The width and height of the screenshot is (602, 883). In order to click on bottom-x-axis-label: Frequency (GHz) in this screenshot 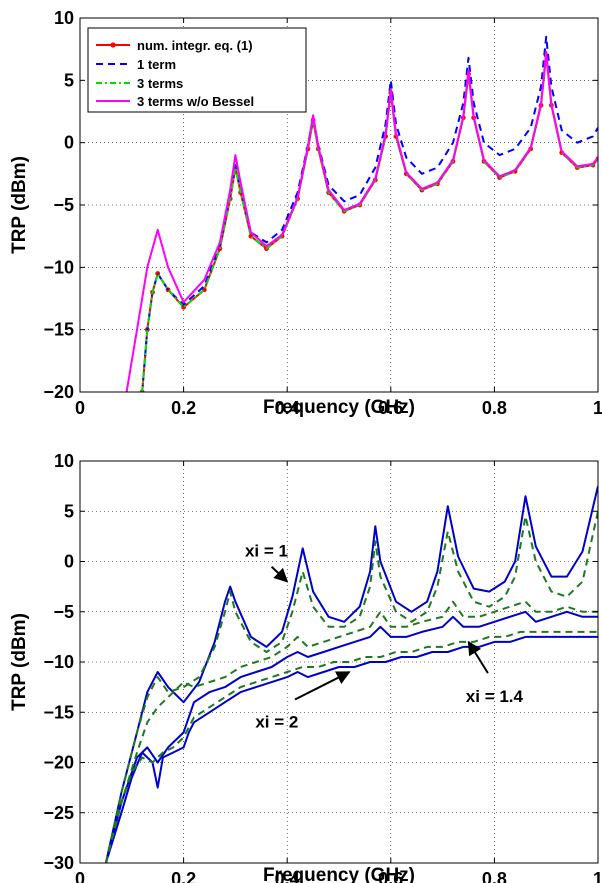, I will do `click(339, 874)`.